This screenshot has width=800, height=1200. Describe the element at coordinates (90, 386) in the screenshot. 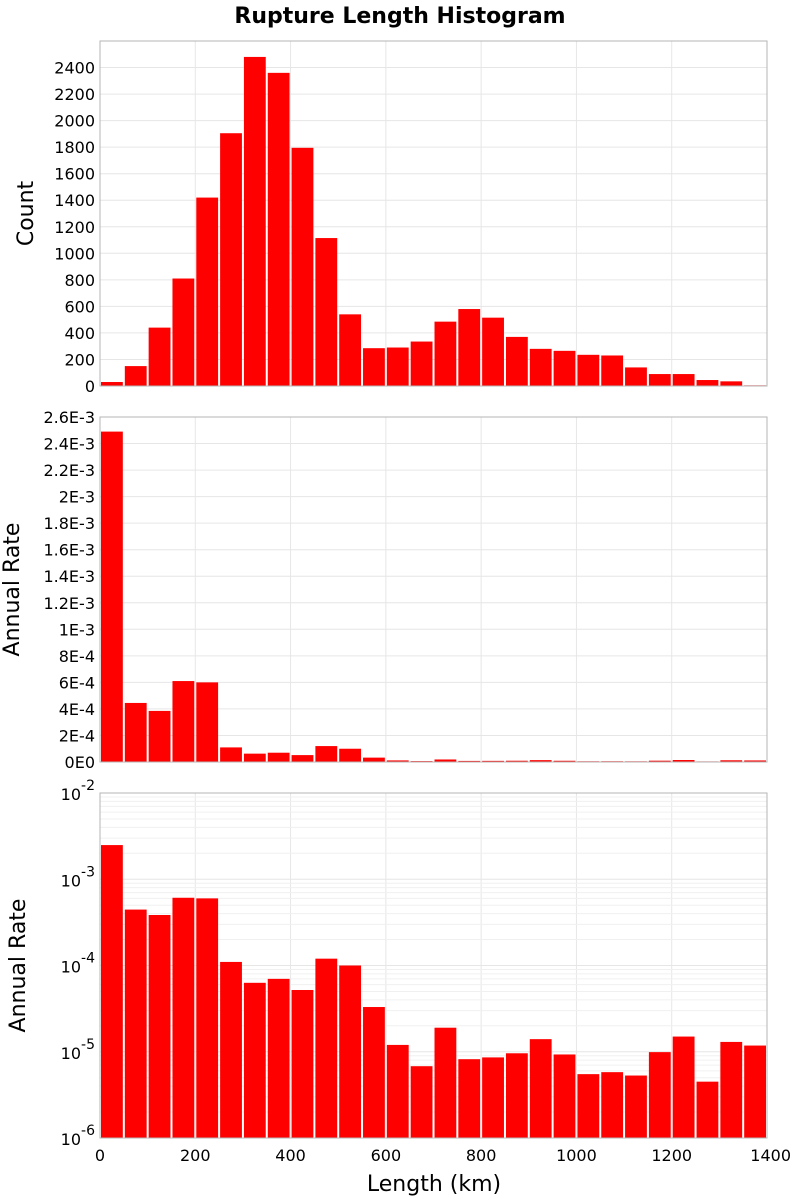

I see `y-tick-label: 0` at that location.